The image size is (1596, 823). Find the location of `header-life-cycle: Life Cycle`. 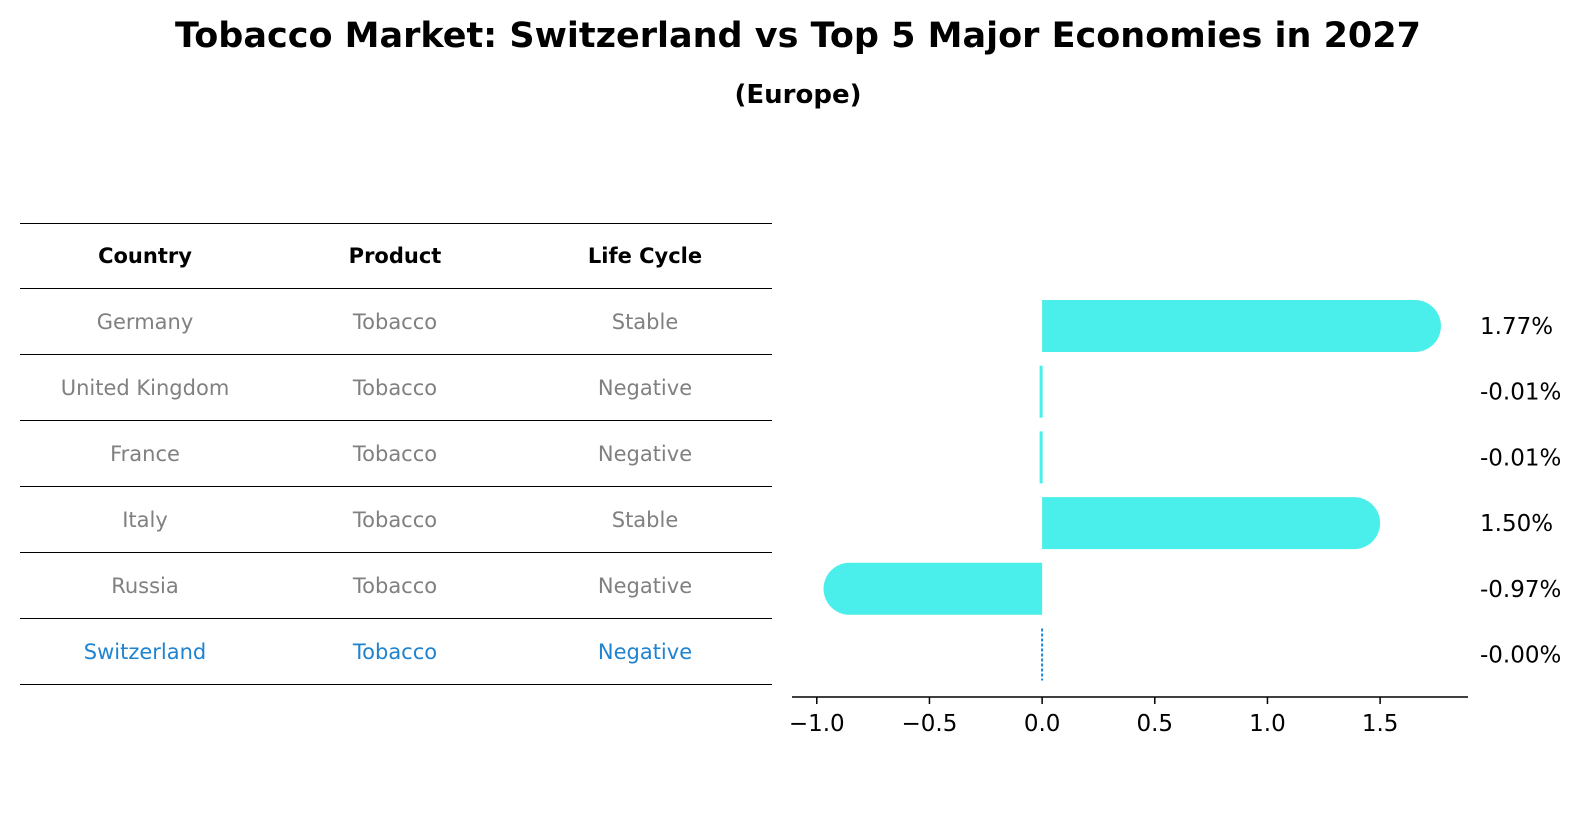

header-life-cycle: Life Cycle is located at coordinates (645, 256).